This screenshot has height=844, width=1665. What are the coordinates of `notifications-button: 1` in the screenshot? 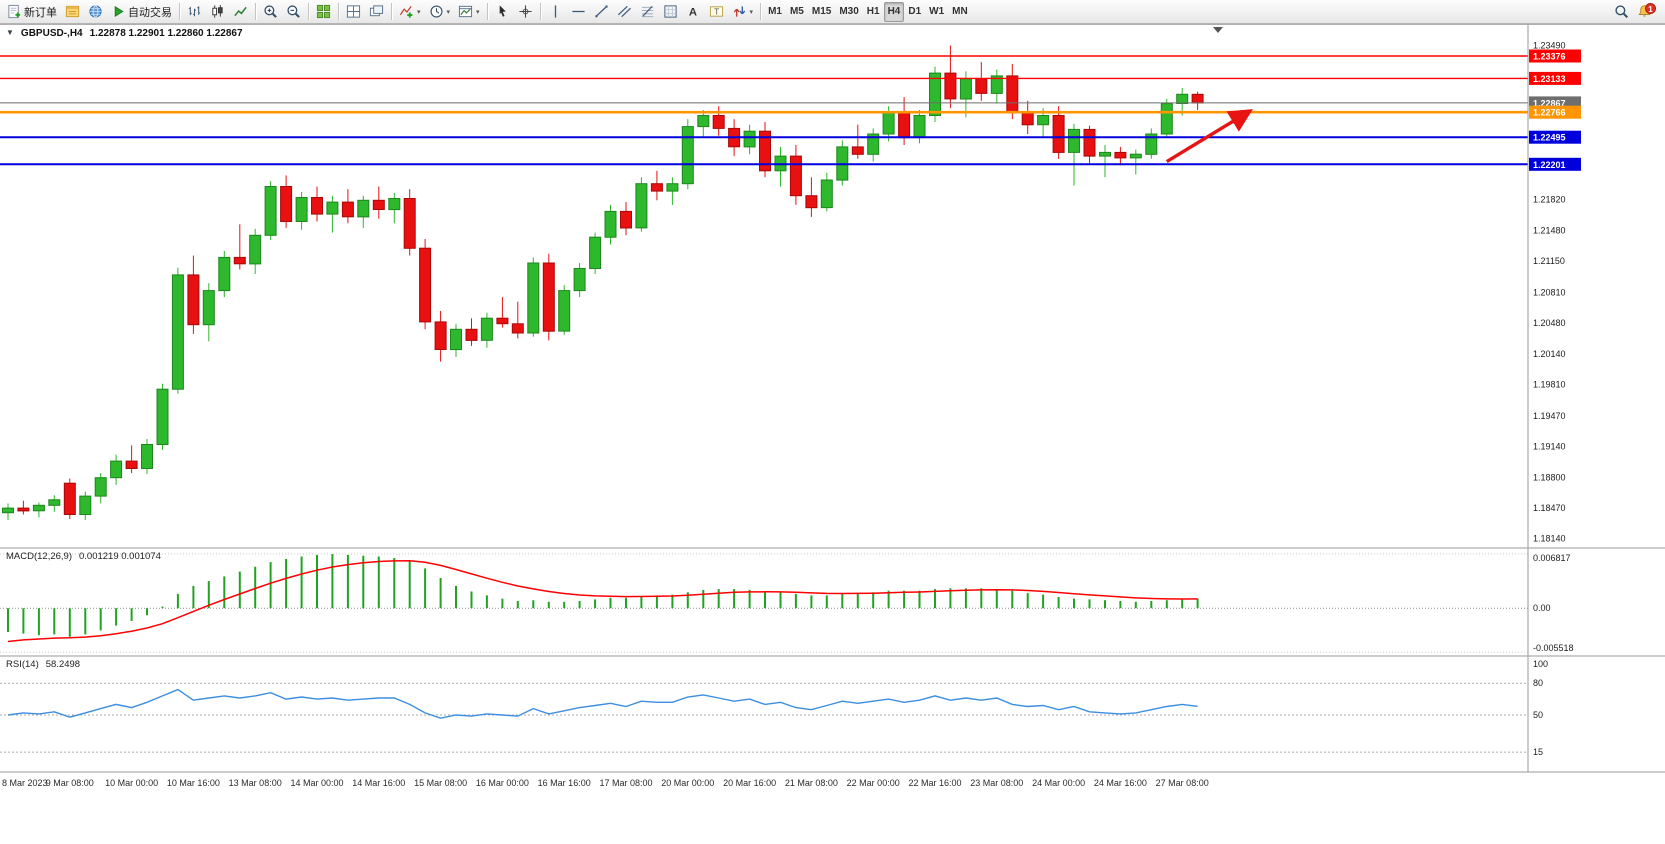 It's located at (1644, 12).